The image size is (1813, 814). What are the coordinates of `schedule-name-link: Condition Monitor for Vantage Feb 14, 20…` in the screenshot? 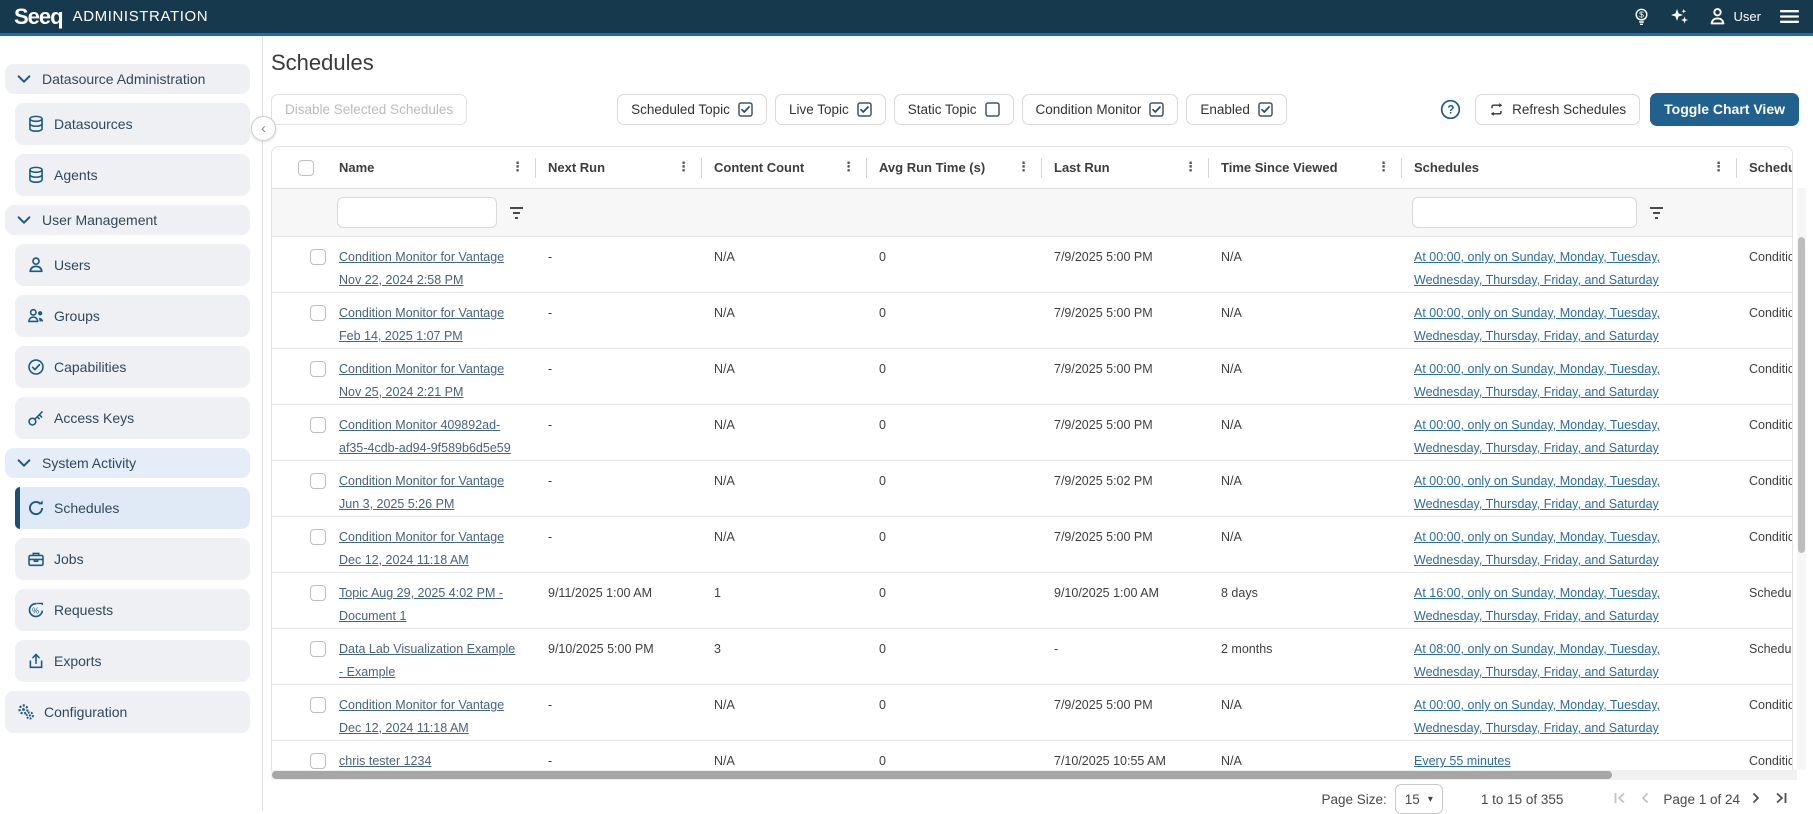 It's located at (422, 324).